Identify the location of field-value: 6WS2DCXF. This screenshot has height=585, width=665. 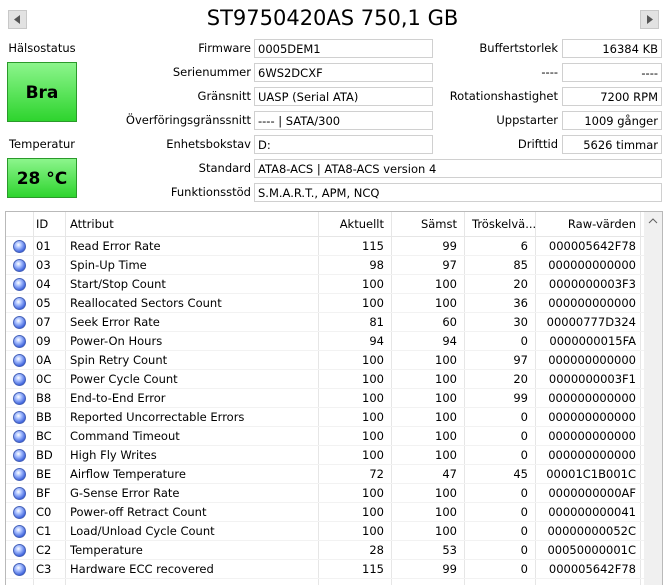
(343, 72).